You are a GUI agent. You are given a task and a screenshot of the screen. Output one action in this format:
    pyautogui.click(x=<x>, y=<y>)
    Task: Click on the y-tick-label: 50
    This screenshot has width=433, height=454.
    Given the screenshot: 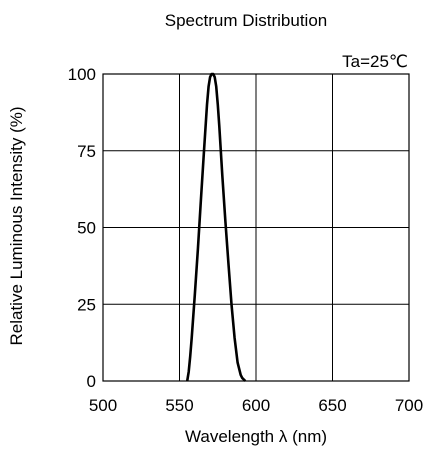 What is the action you would take?
    pyautogui.click(x=86, y=228)
    